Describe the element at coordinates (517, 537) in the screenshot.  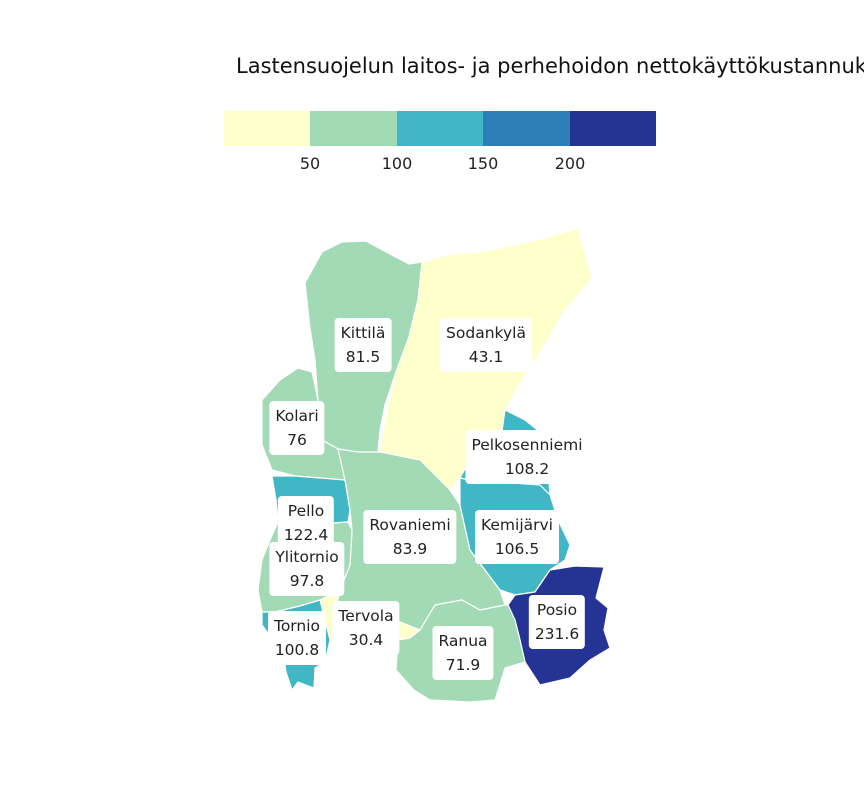
I see `label-kemijarvi: Kemijärvi 106.5` at that location.